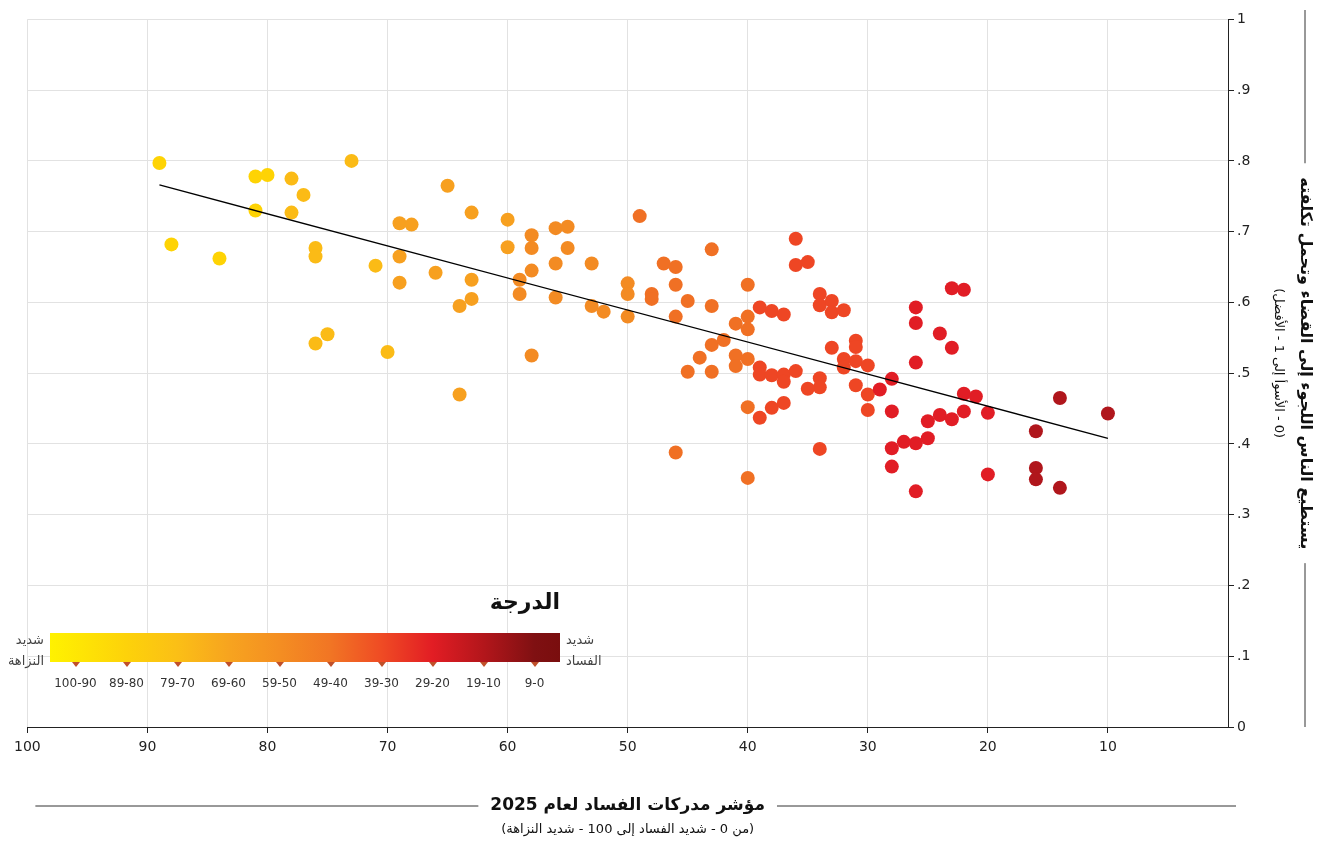 This screenshot has width=1329, height=846. I want to click on annotation: الدرجة, so click(524, 601).